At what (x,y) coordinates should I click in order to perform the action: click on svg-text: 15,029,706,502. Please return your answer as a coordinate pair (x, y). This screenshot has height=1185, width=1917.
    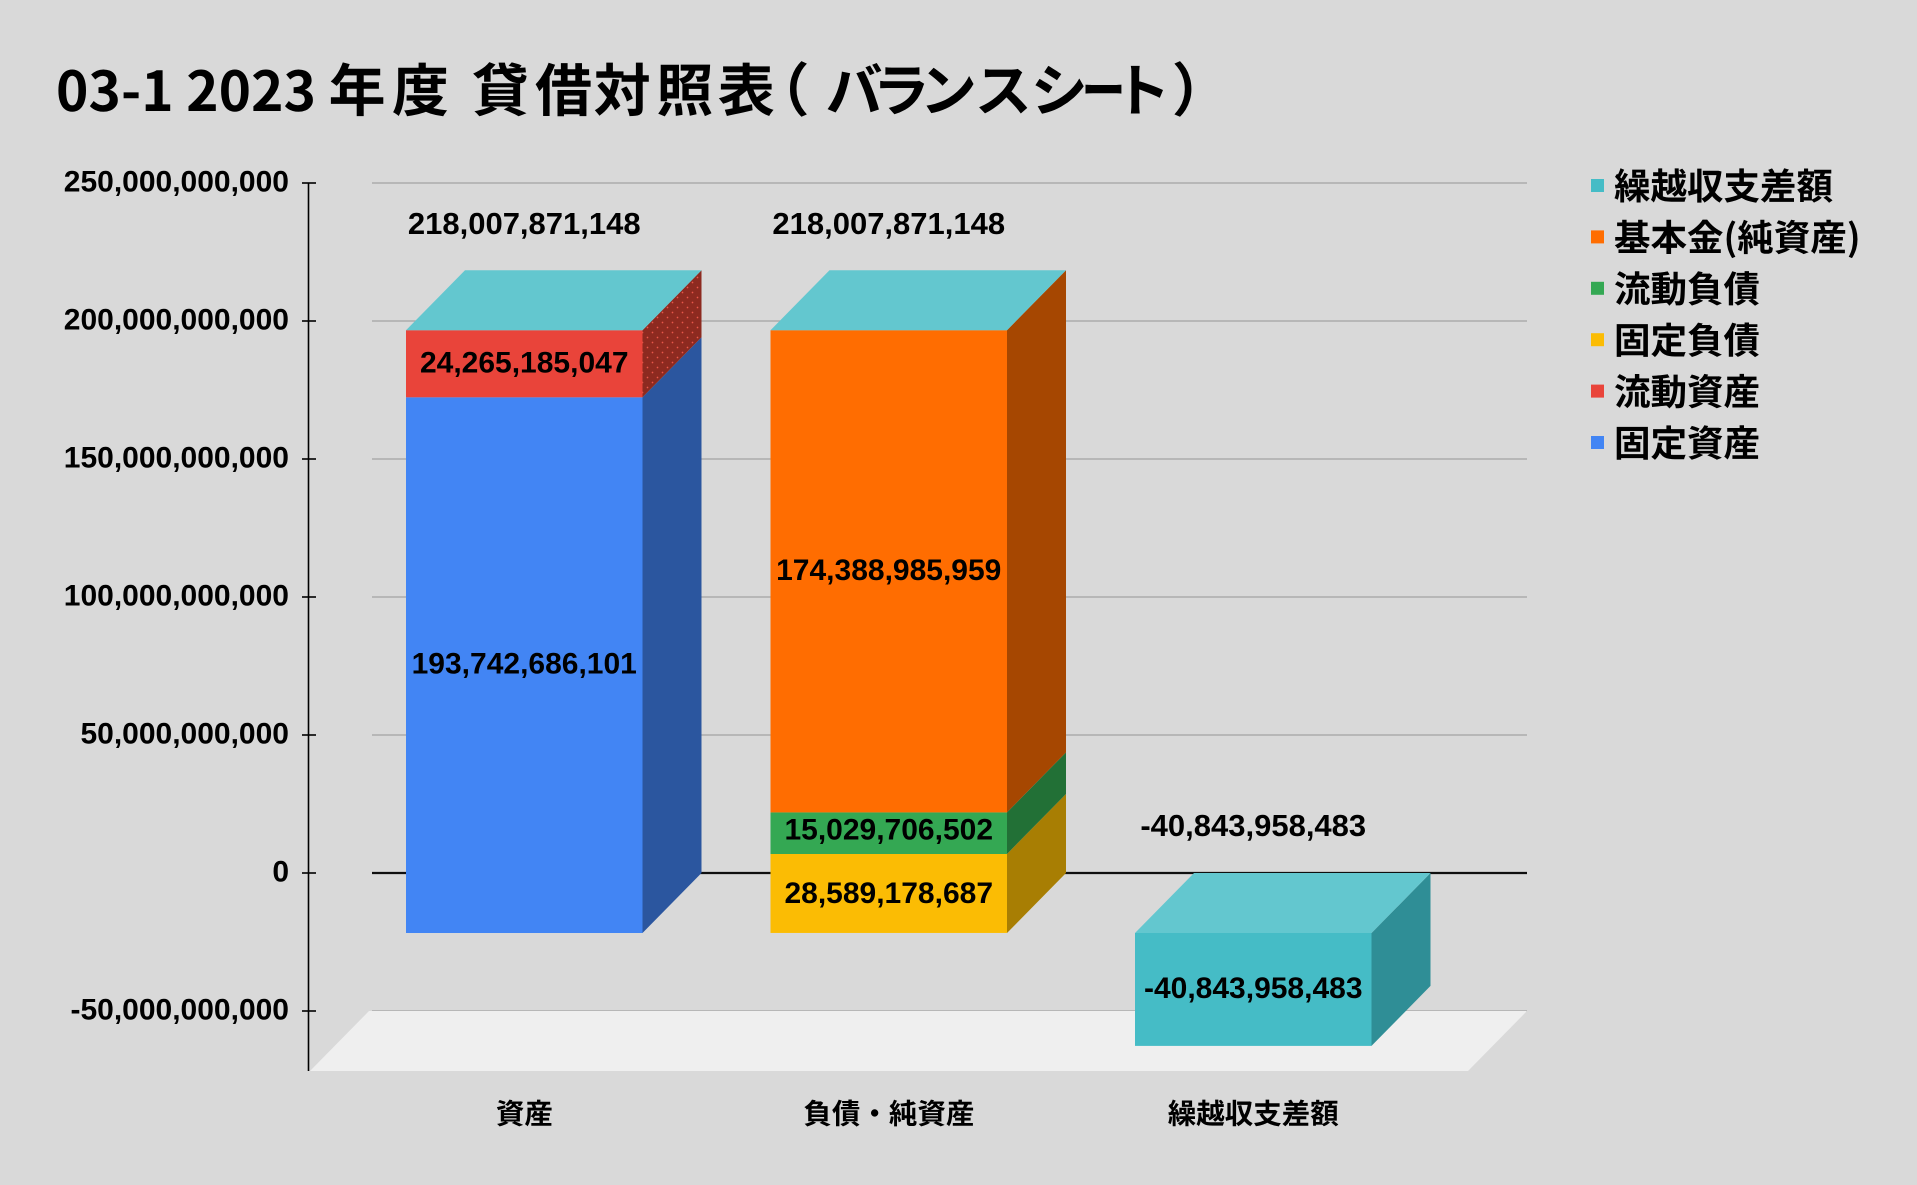
    Looking at the image, I should click on (888, 830).